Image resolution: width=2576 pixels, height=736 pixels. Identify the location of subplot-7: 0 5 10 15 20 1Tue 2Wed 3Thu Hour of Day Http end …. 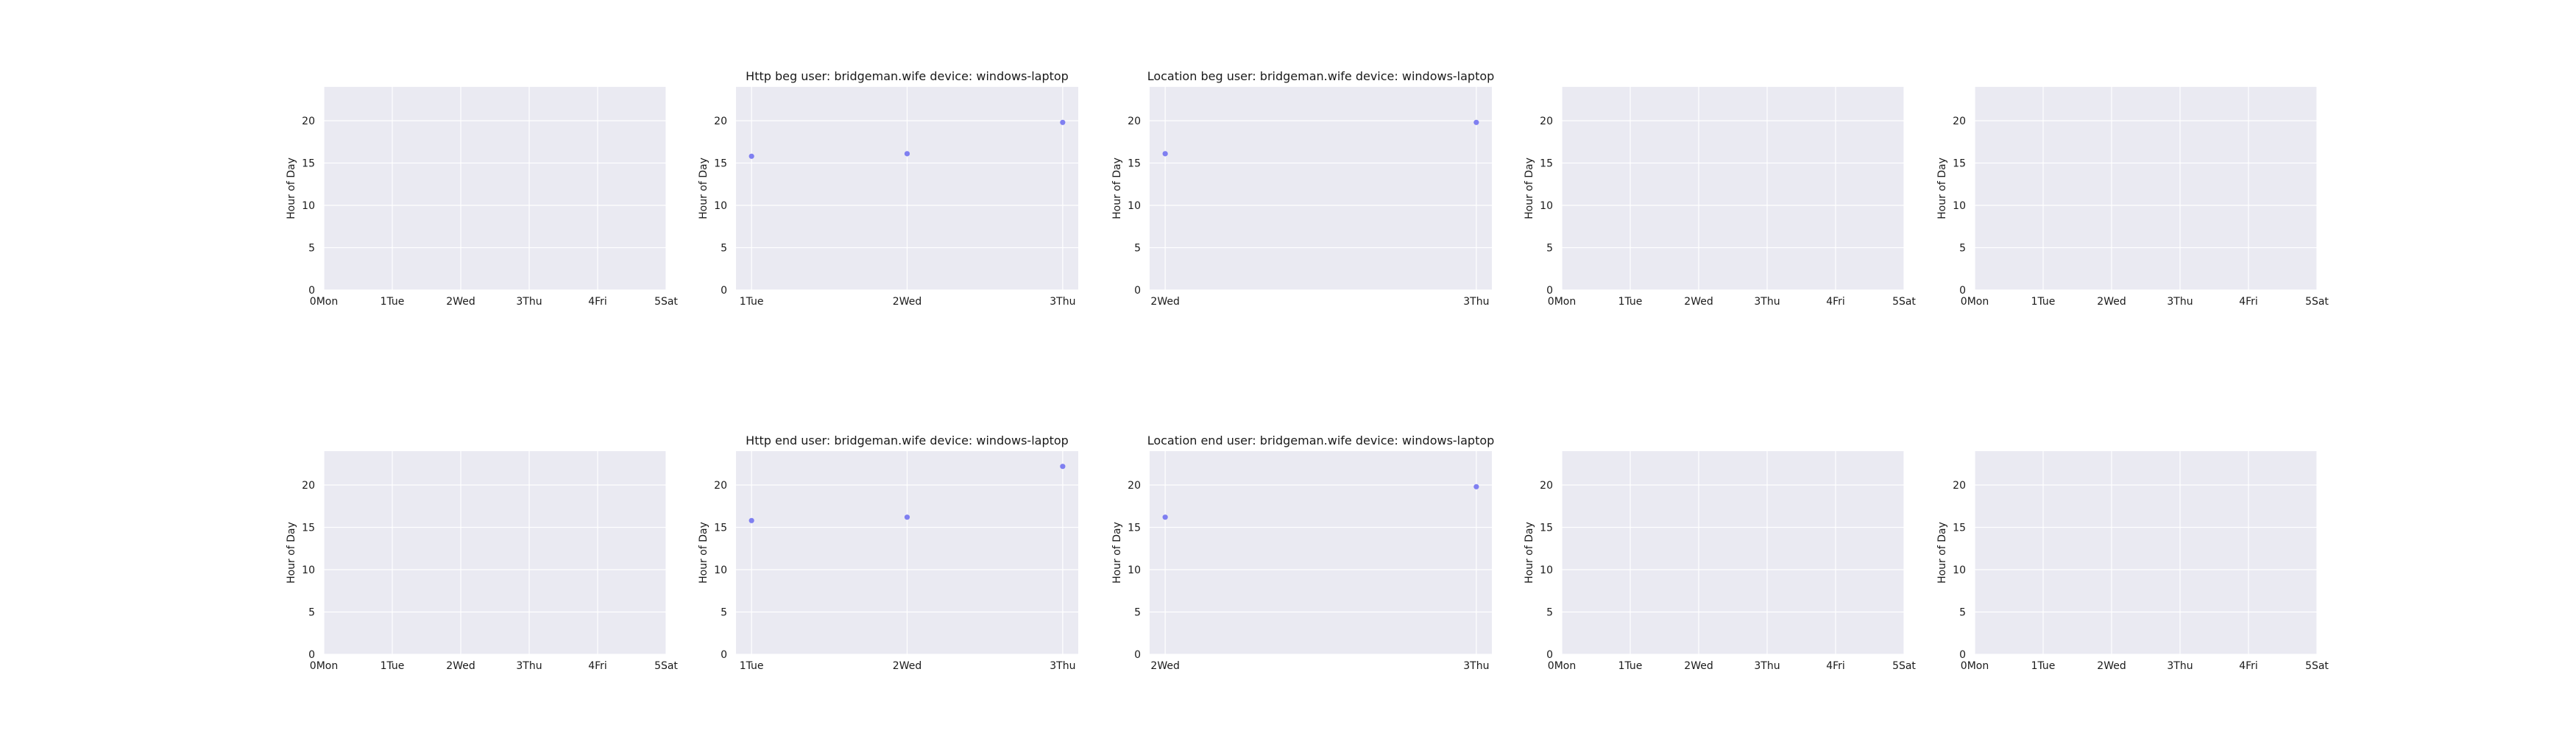
(888, 553).